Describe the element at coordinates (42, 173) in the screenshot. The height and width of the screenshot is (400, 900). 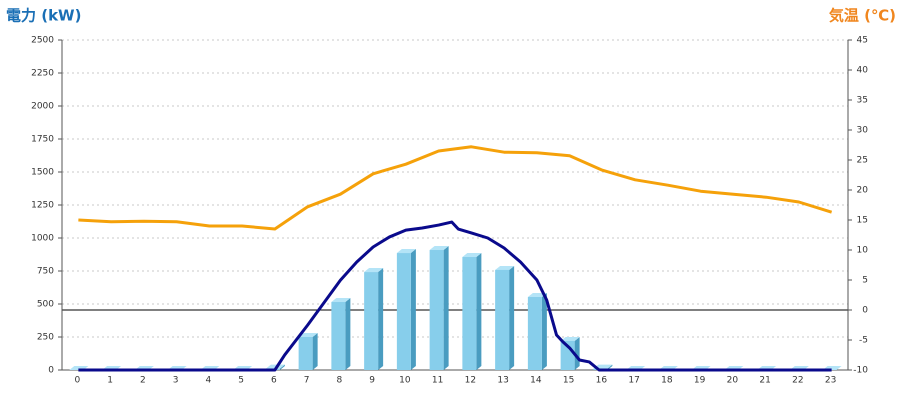
I see `y-tick-label: 1500` at that location.